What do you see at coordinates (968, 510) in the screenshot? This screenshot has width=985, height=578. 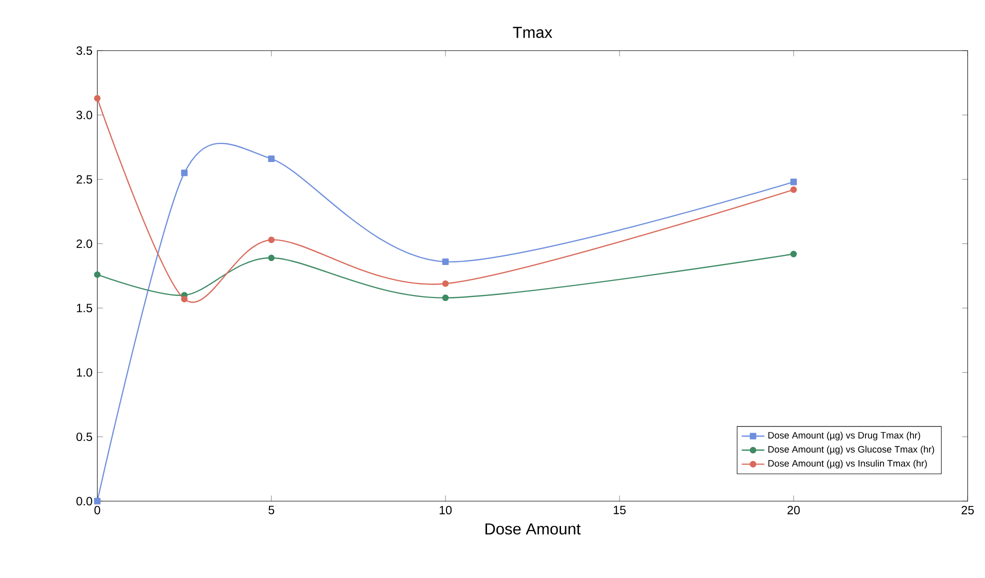 I see `x-tick-label: 25` at bounding box center [968, 510].